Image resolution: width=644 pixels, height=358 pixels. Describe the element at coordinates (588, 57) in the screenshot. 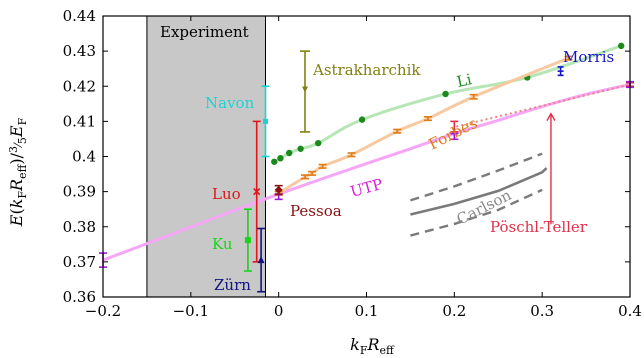

I see `label-morris: Morris` at that location.